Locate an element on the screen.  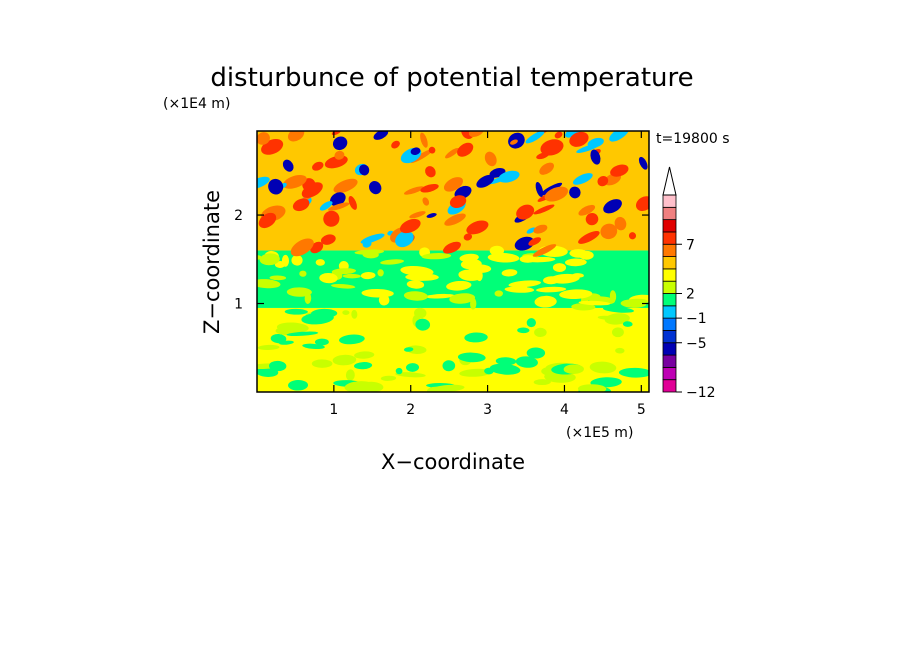
colorbar-label: −1 is located at coordinates (696, 319).